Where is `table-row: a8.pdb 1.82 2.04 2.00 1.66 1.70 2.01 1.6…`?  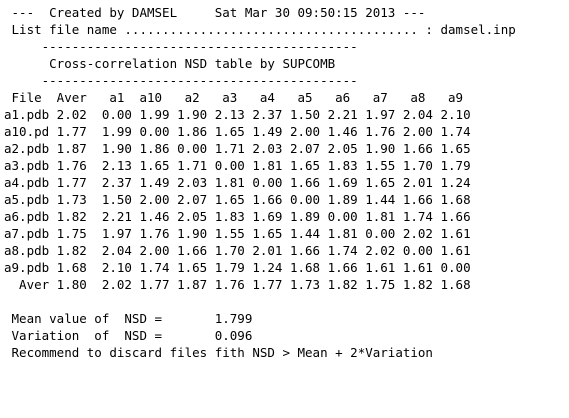
table-row: a8.pdb 1.82 2.04 2.00 1.66 1.70 2.01 1.6… is located at coordinates (237, 250).